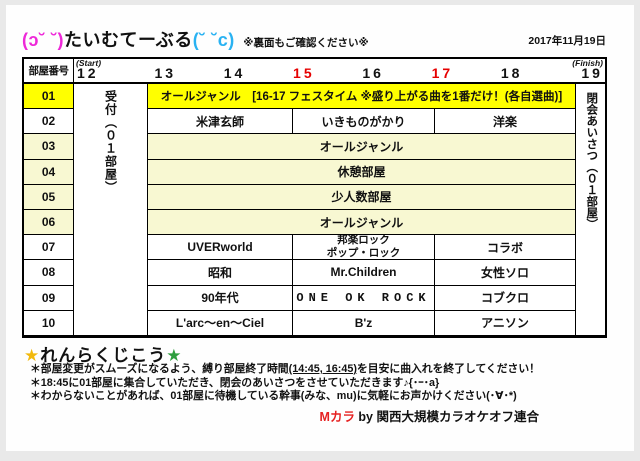 Image resolution: width=640 pixels, height=461 pixels. I want to click on slot-cell: 90年代, so click(220, 298).